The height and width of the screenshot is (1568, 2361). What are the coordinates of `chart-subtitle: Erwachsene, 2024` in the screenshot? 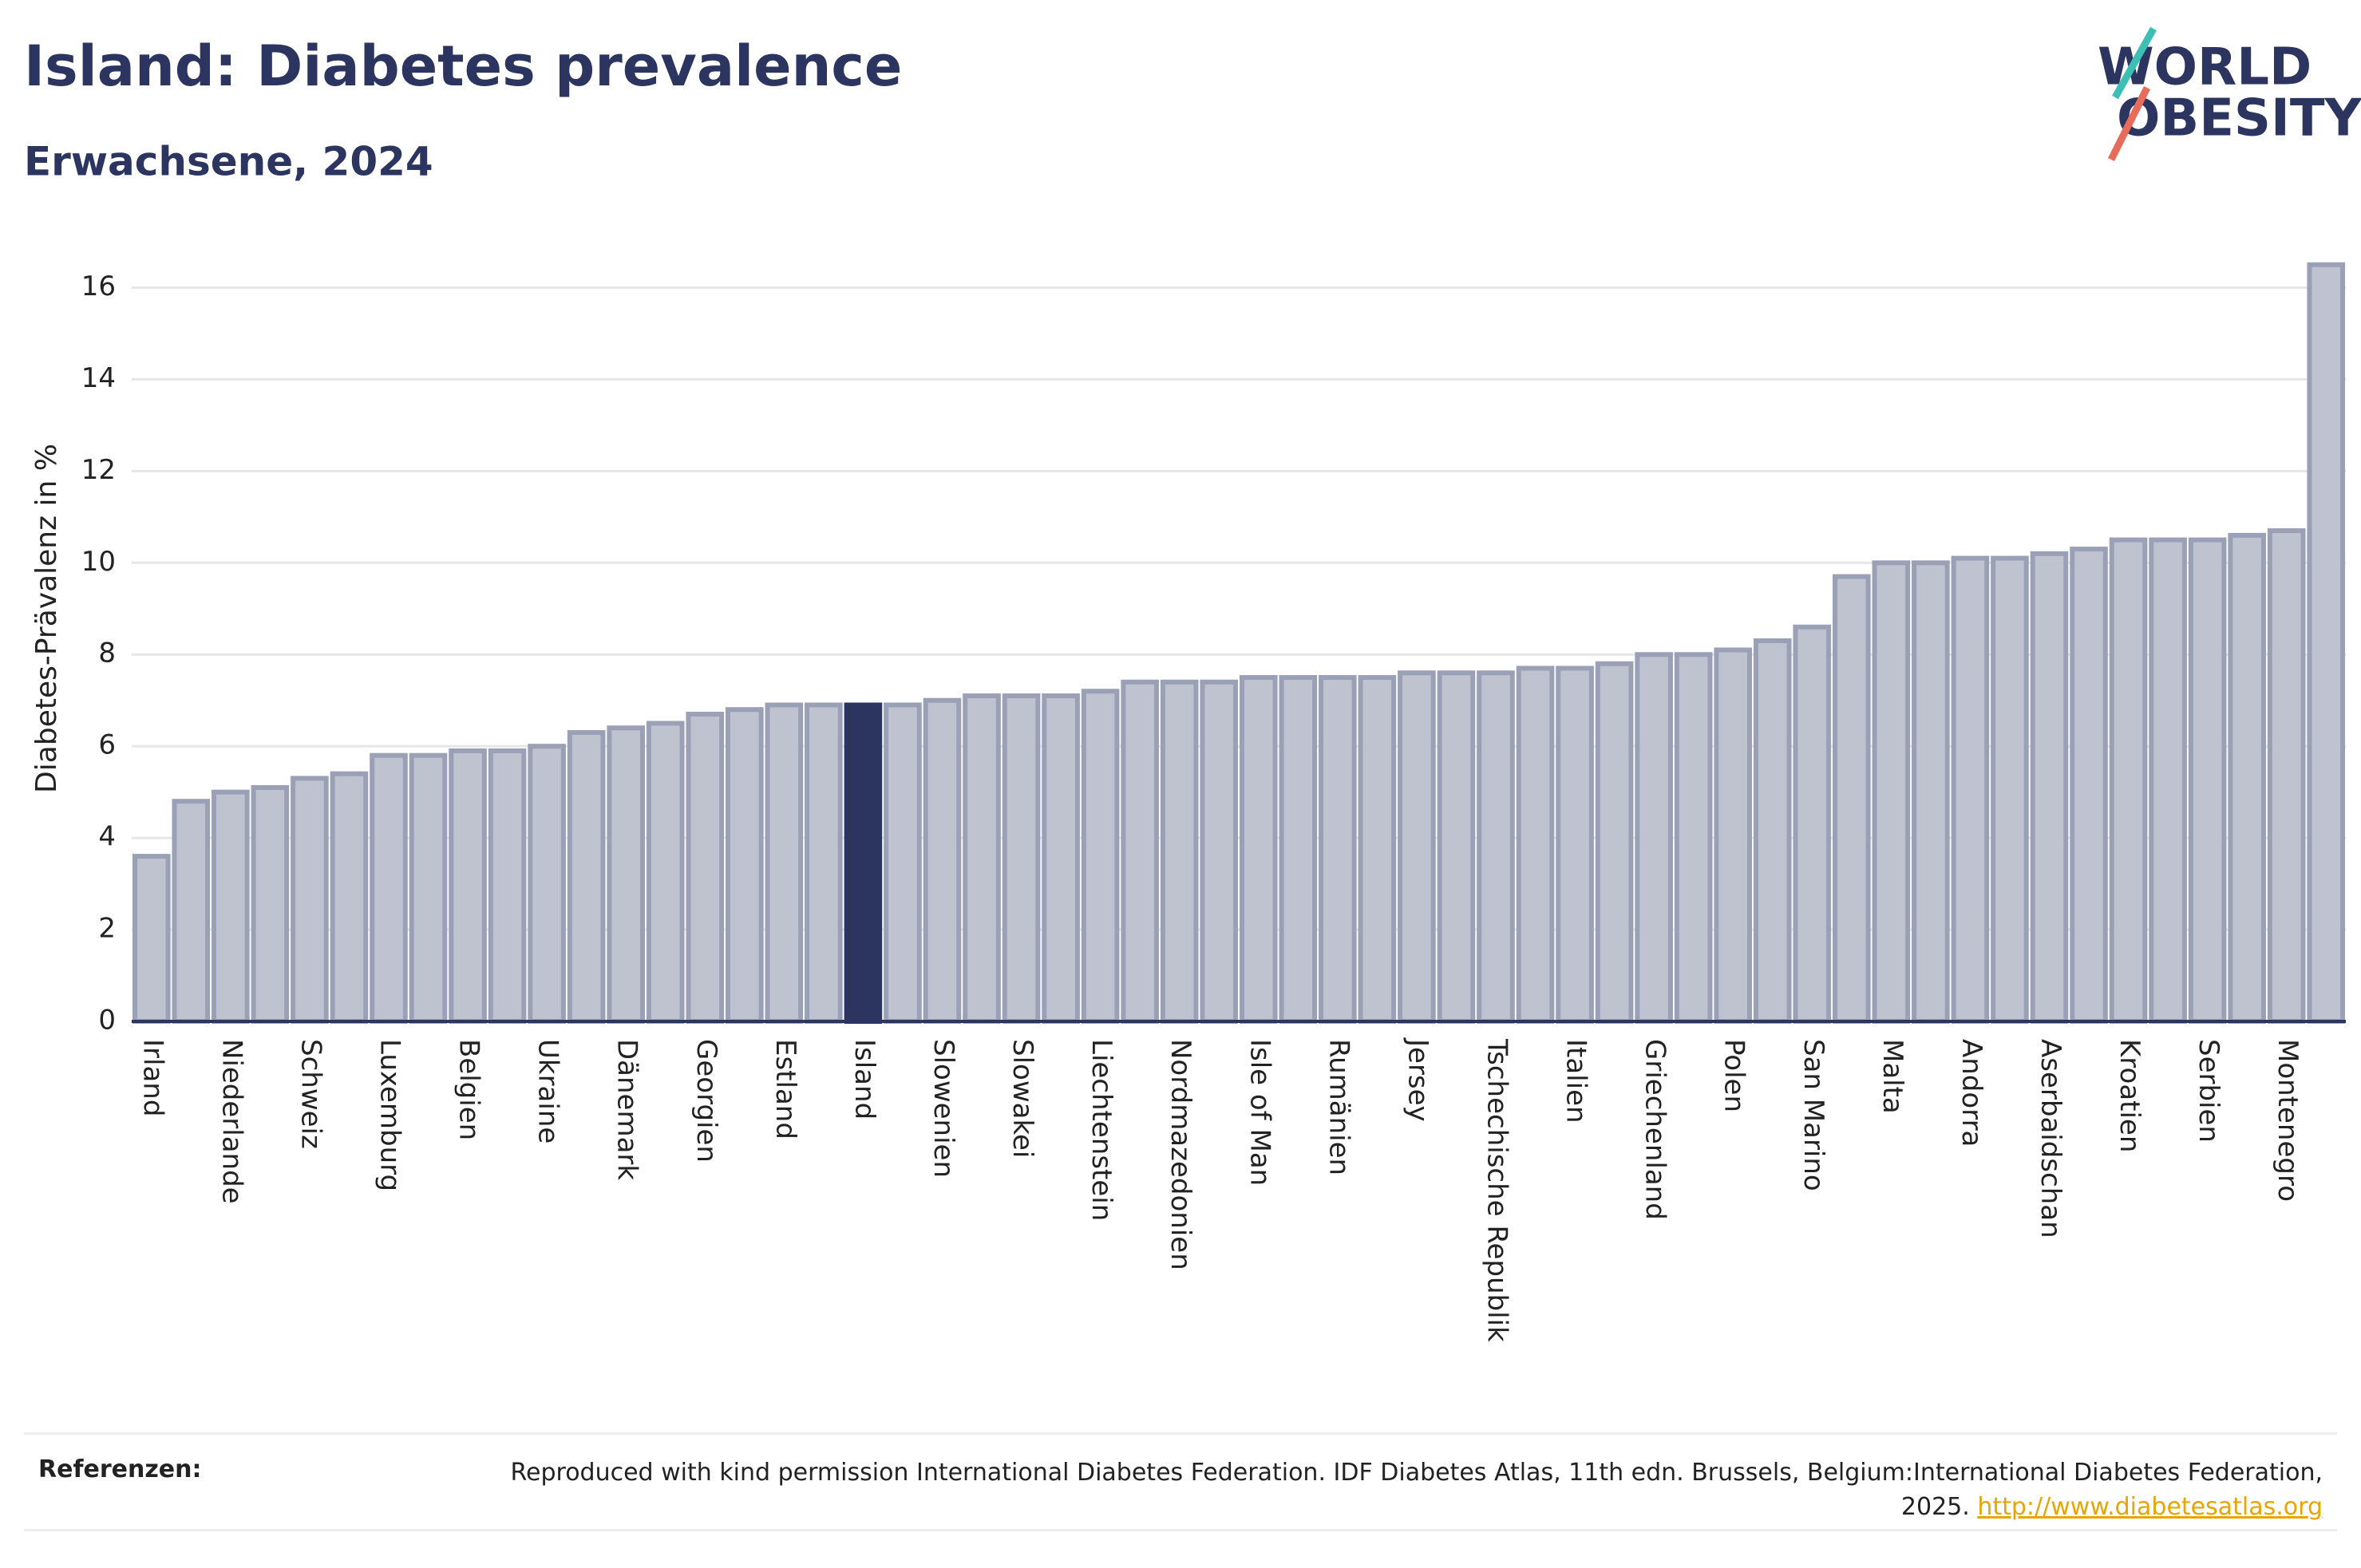 It's located at (228, 162).